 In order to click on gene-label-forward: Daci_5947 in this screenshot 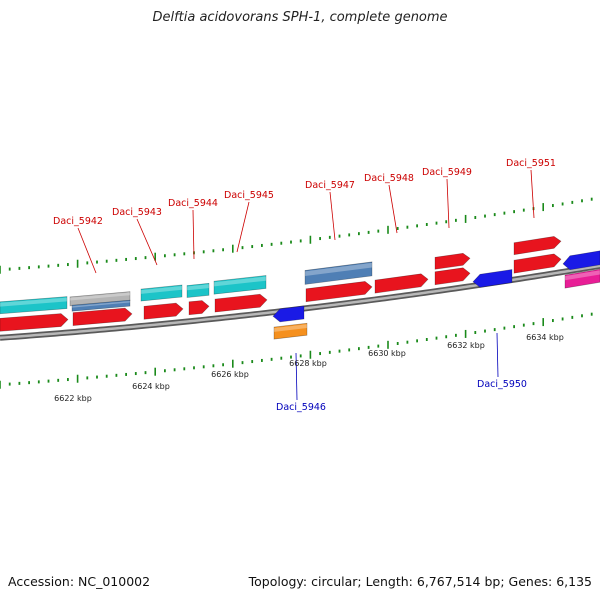, I will do `click(330, 185)`.